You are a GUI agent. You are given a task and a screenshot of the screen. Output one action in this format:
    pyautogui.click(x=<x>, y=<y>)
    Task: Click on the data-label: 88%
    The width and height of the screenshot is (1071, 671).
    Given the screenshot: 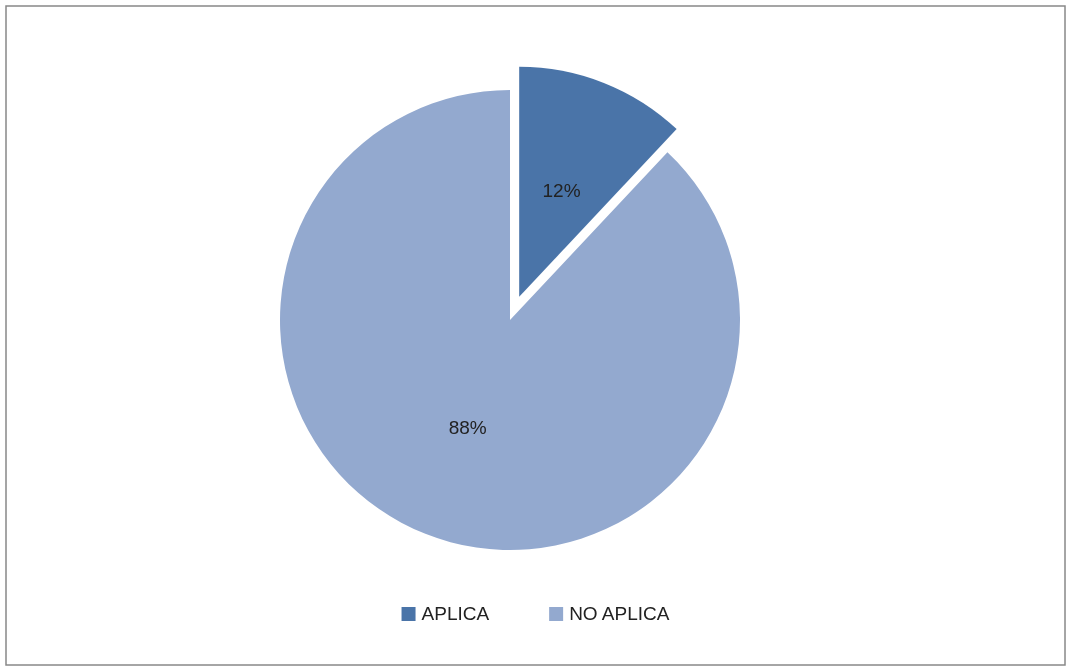 What is the action you would take?
    pyautogui.click(x=467, y=427)
    